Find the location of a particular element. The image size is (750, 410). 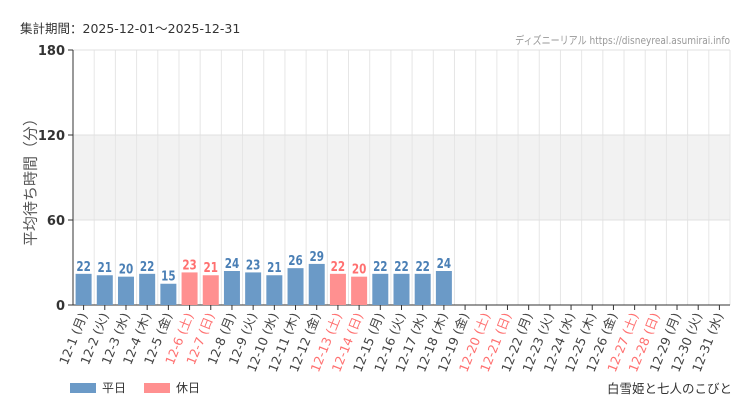

y-tick-label: 0 is located at coordinates (60, 306).